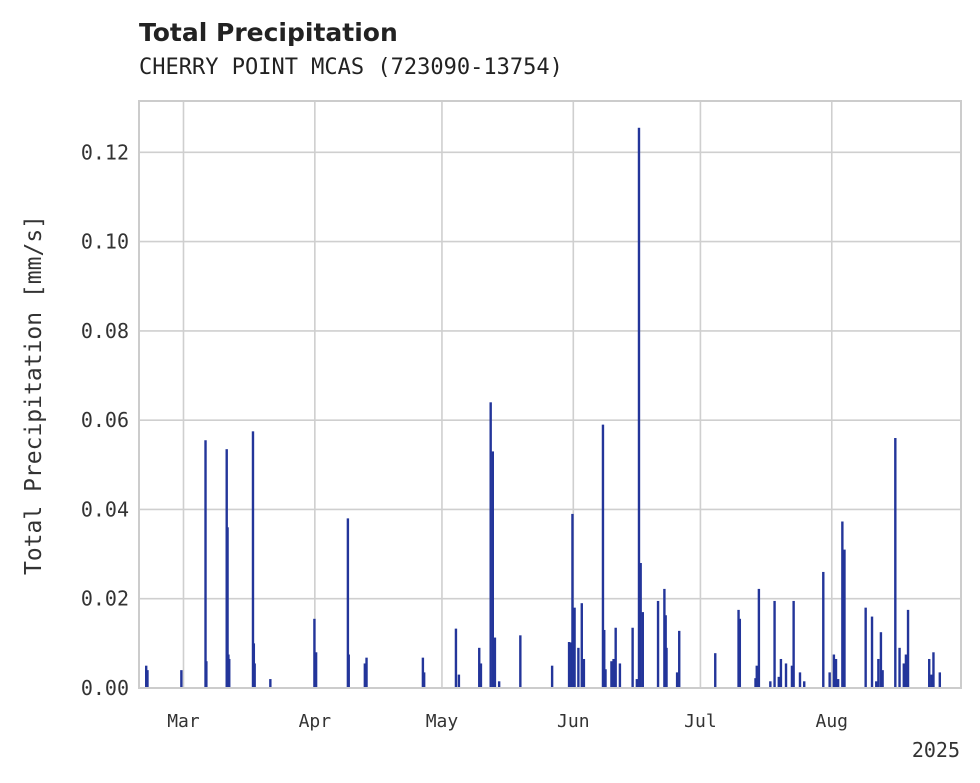 This screenshot has width=980, height=783. What do you see at coordinates (700, 721) in the screenshot?
I see `x-tick-label: Jul` at bounding box center [700, 721].